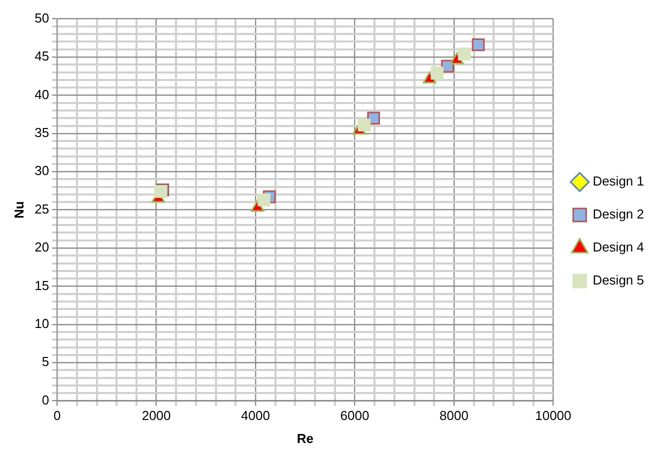 The image size is (672, 459). Describe the element at coordinates (618, 280) in the screenshot. I see `legend-label: Design 5` at that location.